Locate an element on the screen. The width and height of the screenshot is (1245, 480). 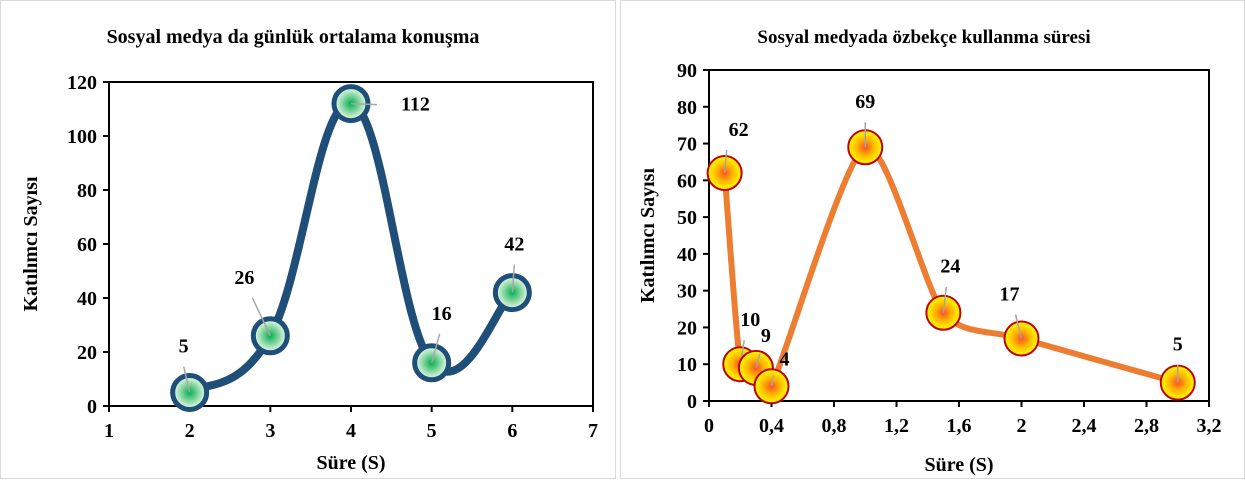
x-tick-label: 2,8 is located at coordinates (1146, 426).